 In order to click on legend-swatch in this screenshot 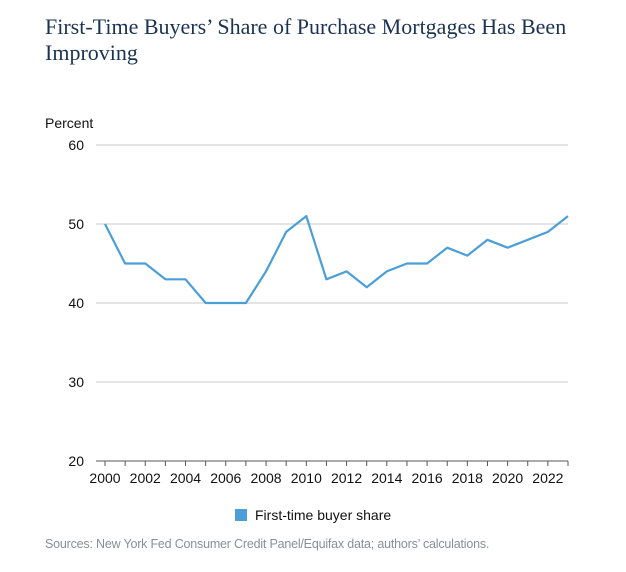, I will do `click(241, 515)`.